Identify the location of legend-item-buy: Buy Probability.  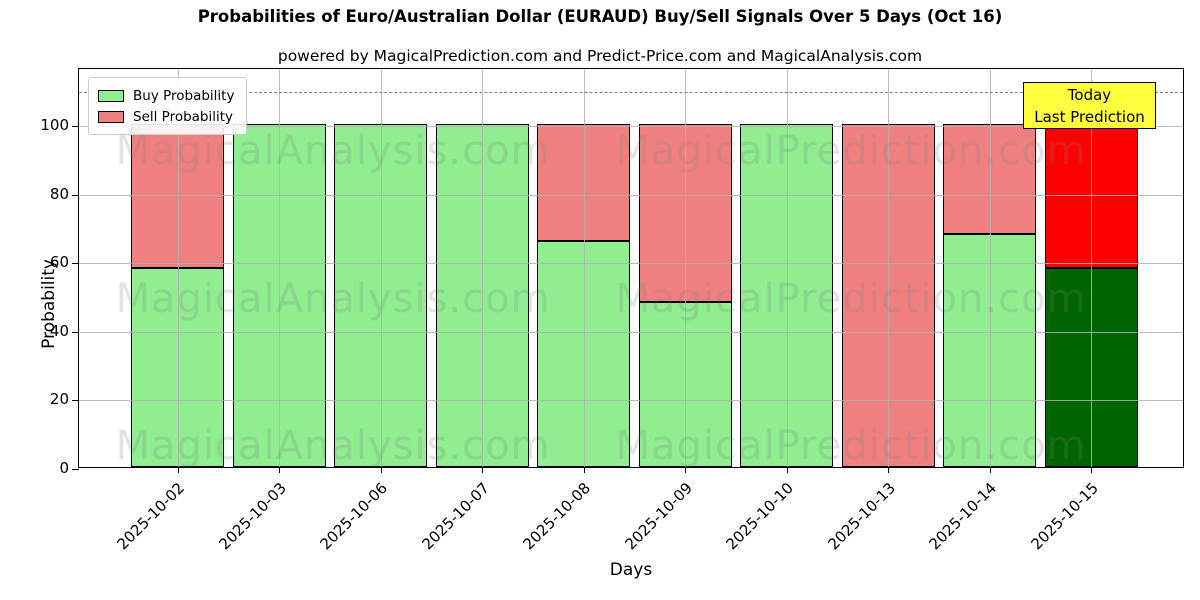
(166, 95).